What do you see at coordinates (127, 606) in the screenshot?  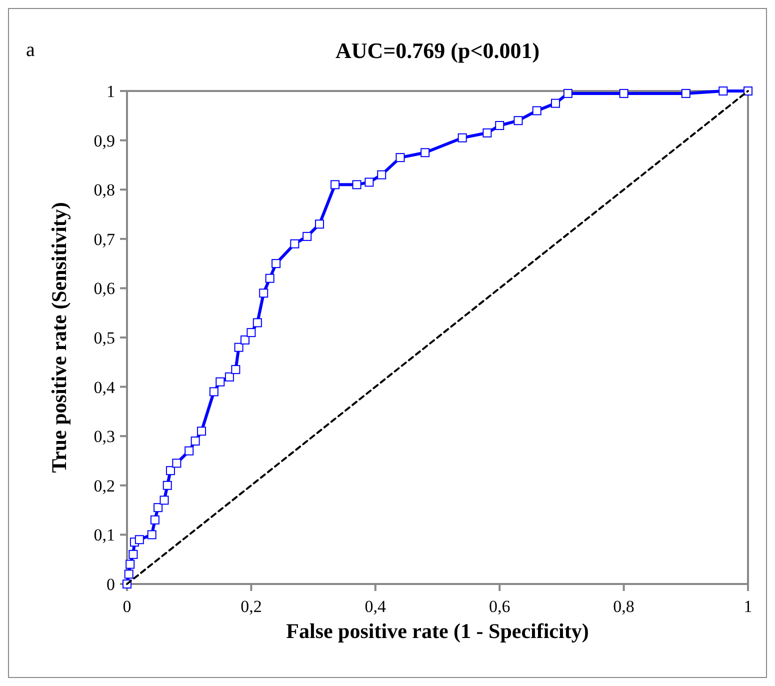 I see `x-tick-label: 0` at bounding box center [127, 606].